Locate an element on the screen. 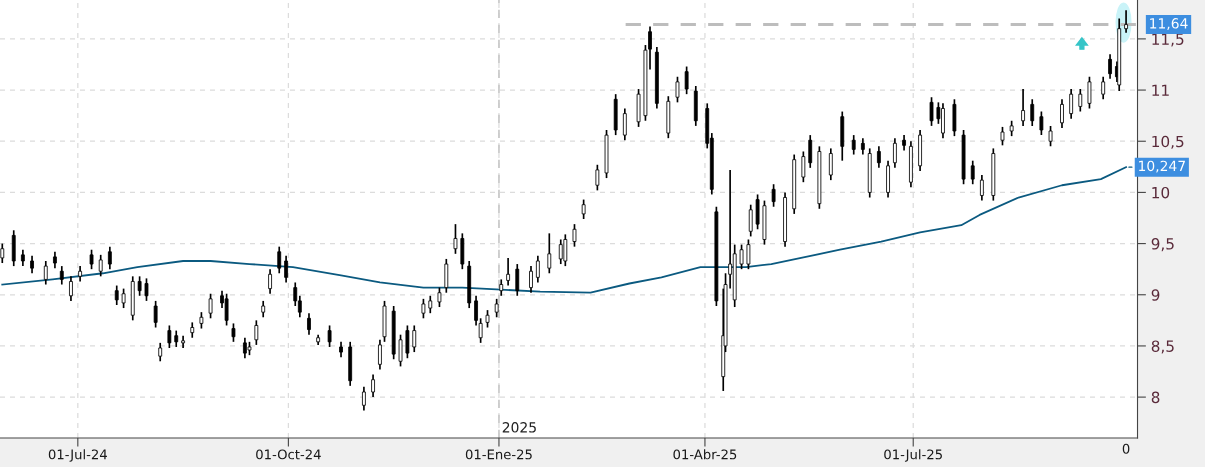 The width and height of the screenshot is (1205, 467). y-tick-label: 9,5 is located at coordinates (1162, 245).